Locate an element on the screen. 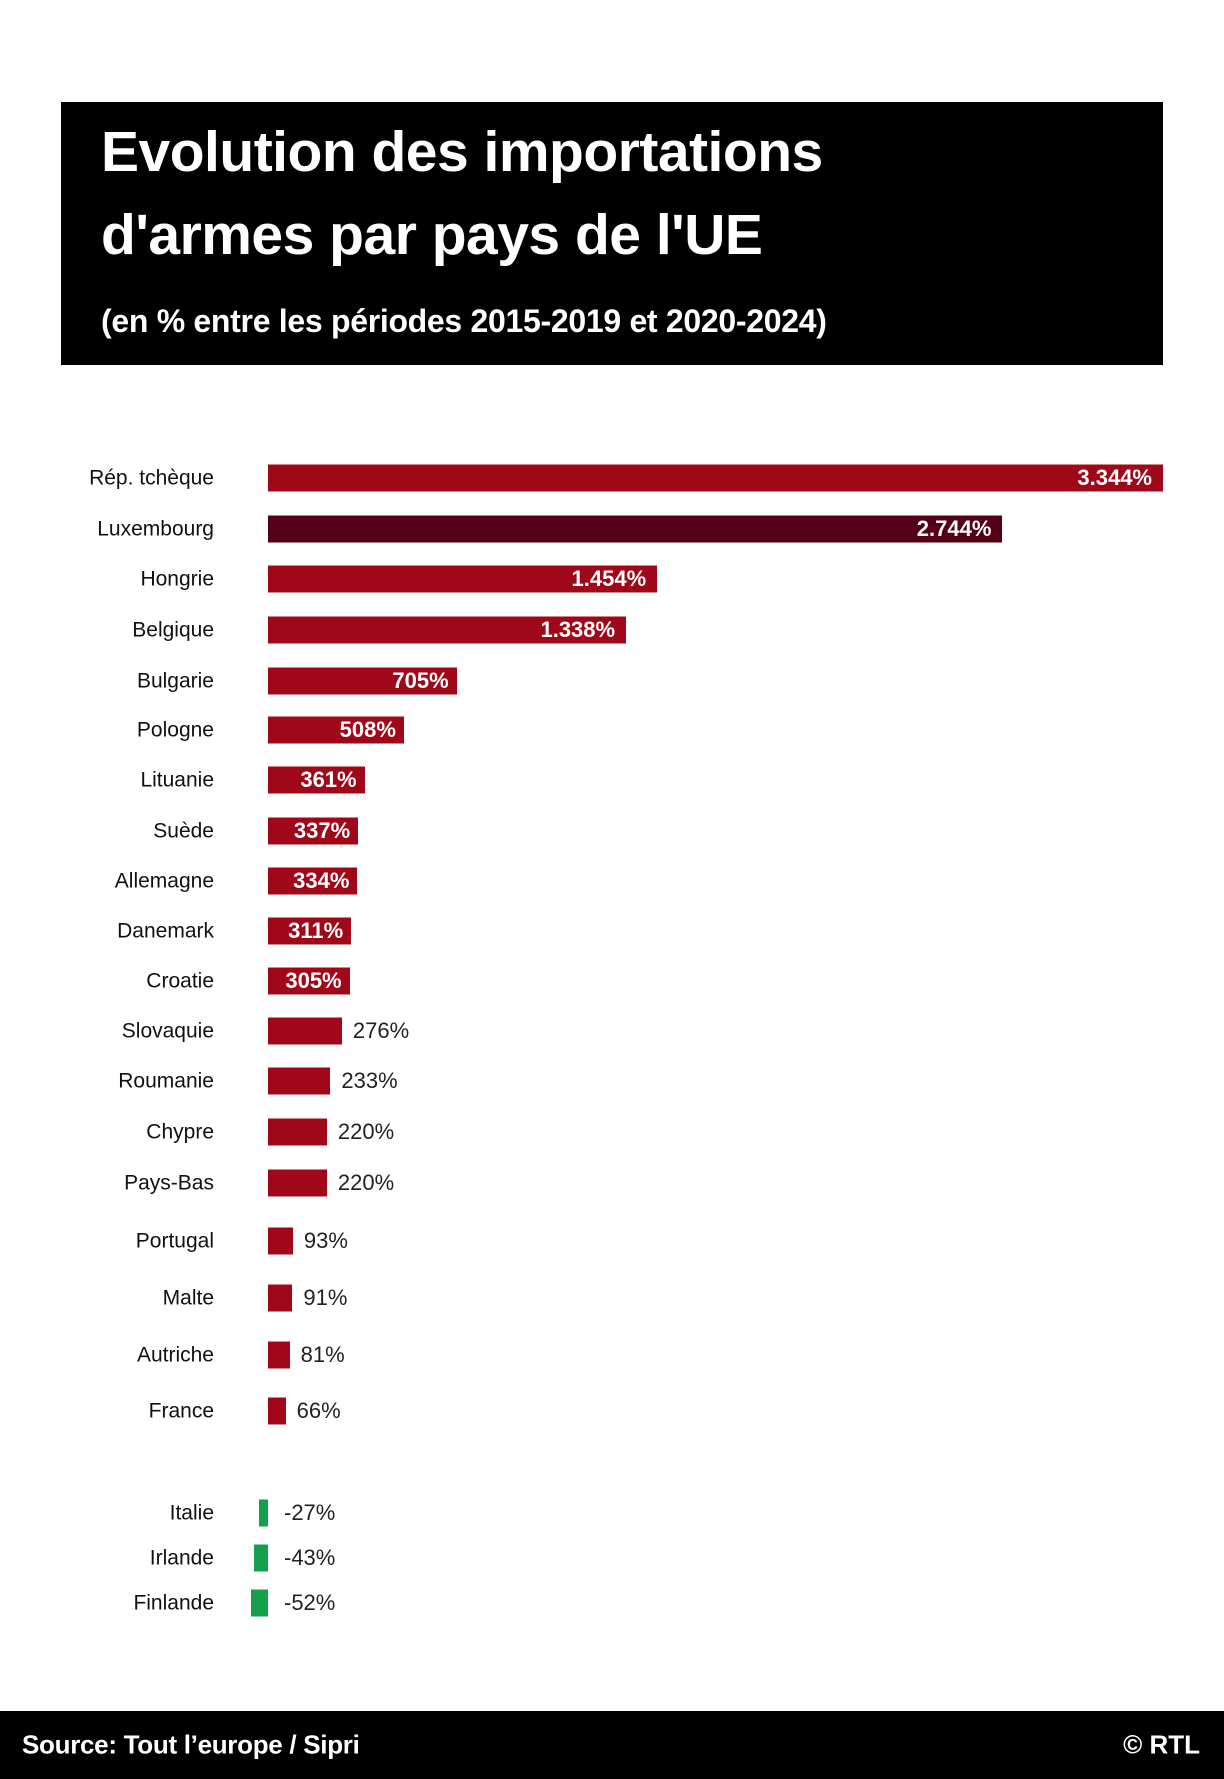 This screenshot has width=1224, height=1779. bar-suede is located at coordinates (313, 831).